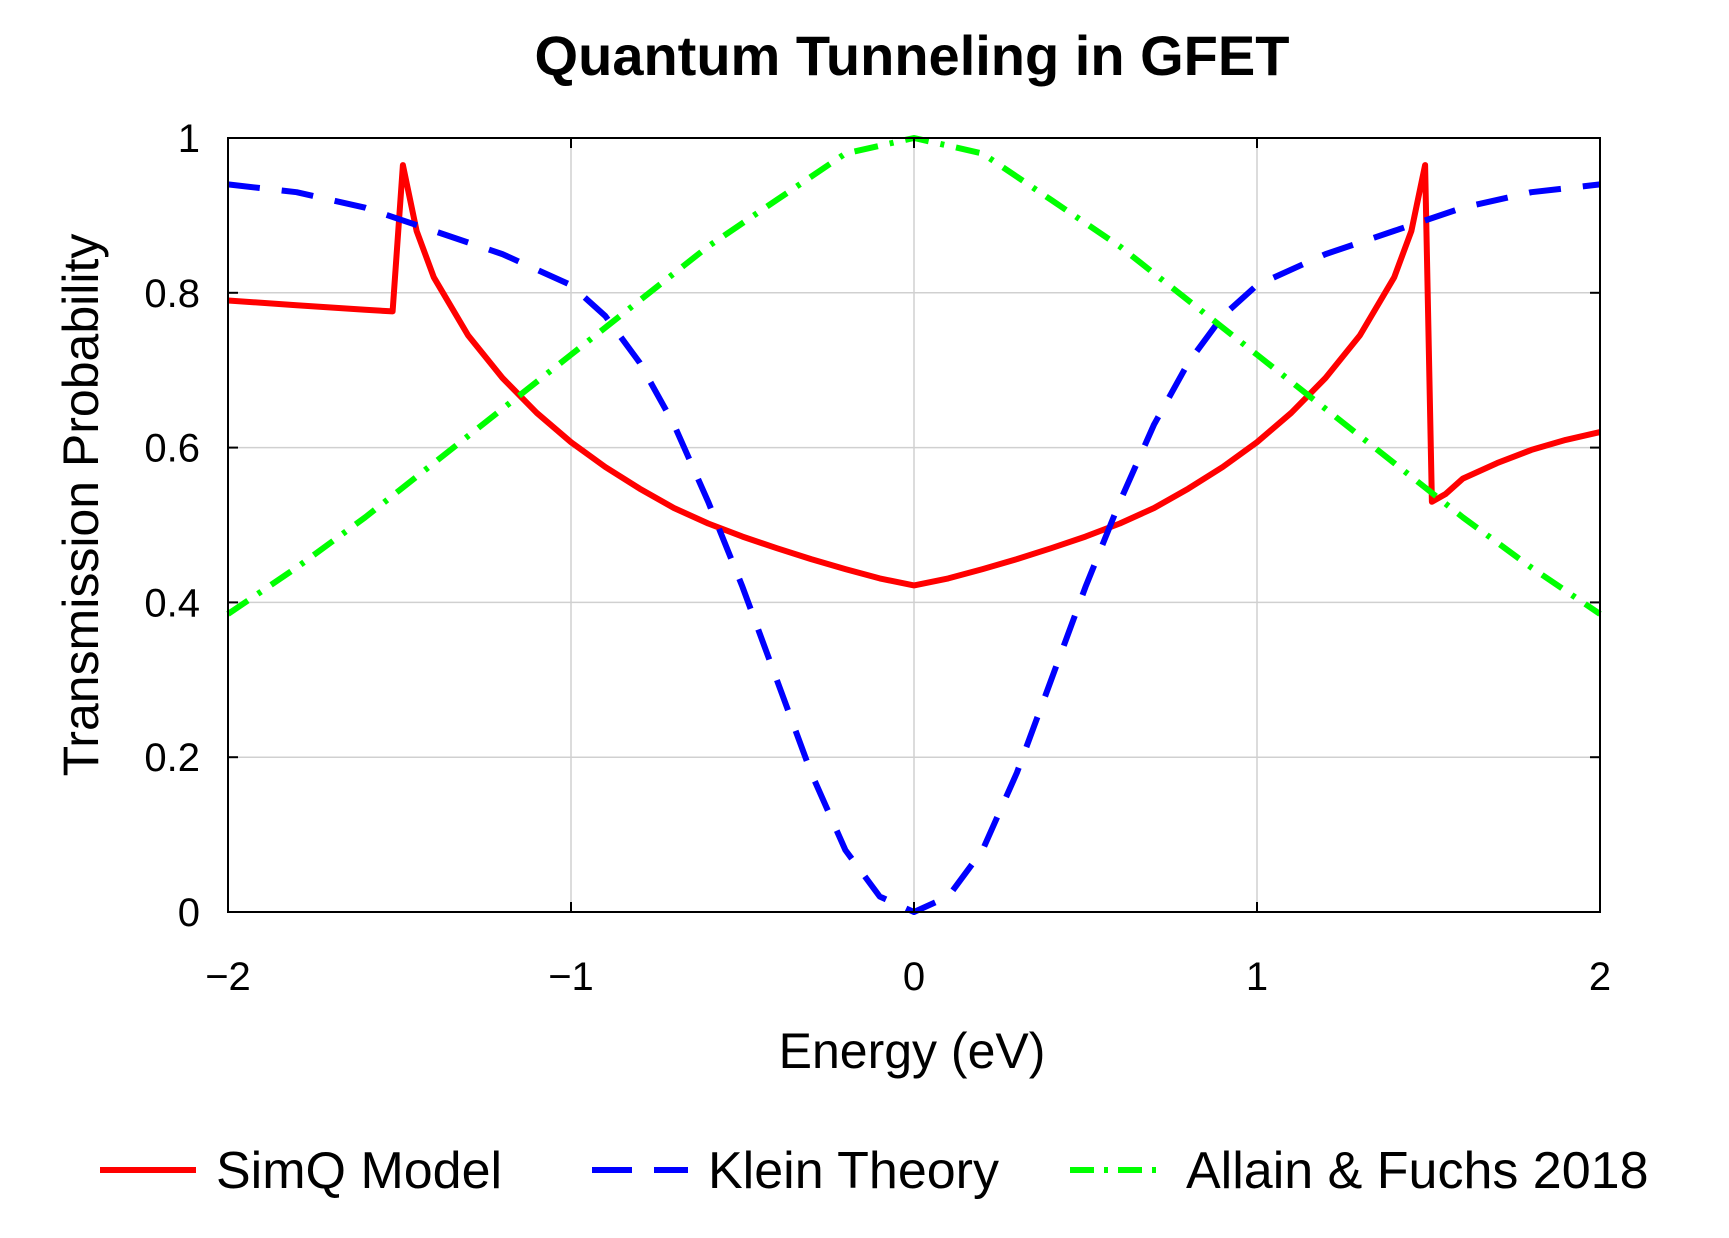 The height and width of the screenshot is (1238, 1729). Describe the element at coordinates (912, 55) in the screenshot. I see `chart-title: Quantum Tunneling in GFET` at that location.